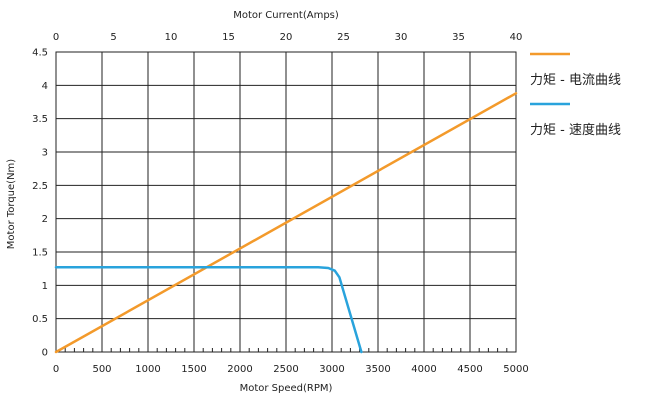 This screenshot has width=645, height=394. What do you see at coordinates (40, 186) in the screenshot?
I see `left-tick-label: 2.5` at bounding box center [40, 186].